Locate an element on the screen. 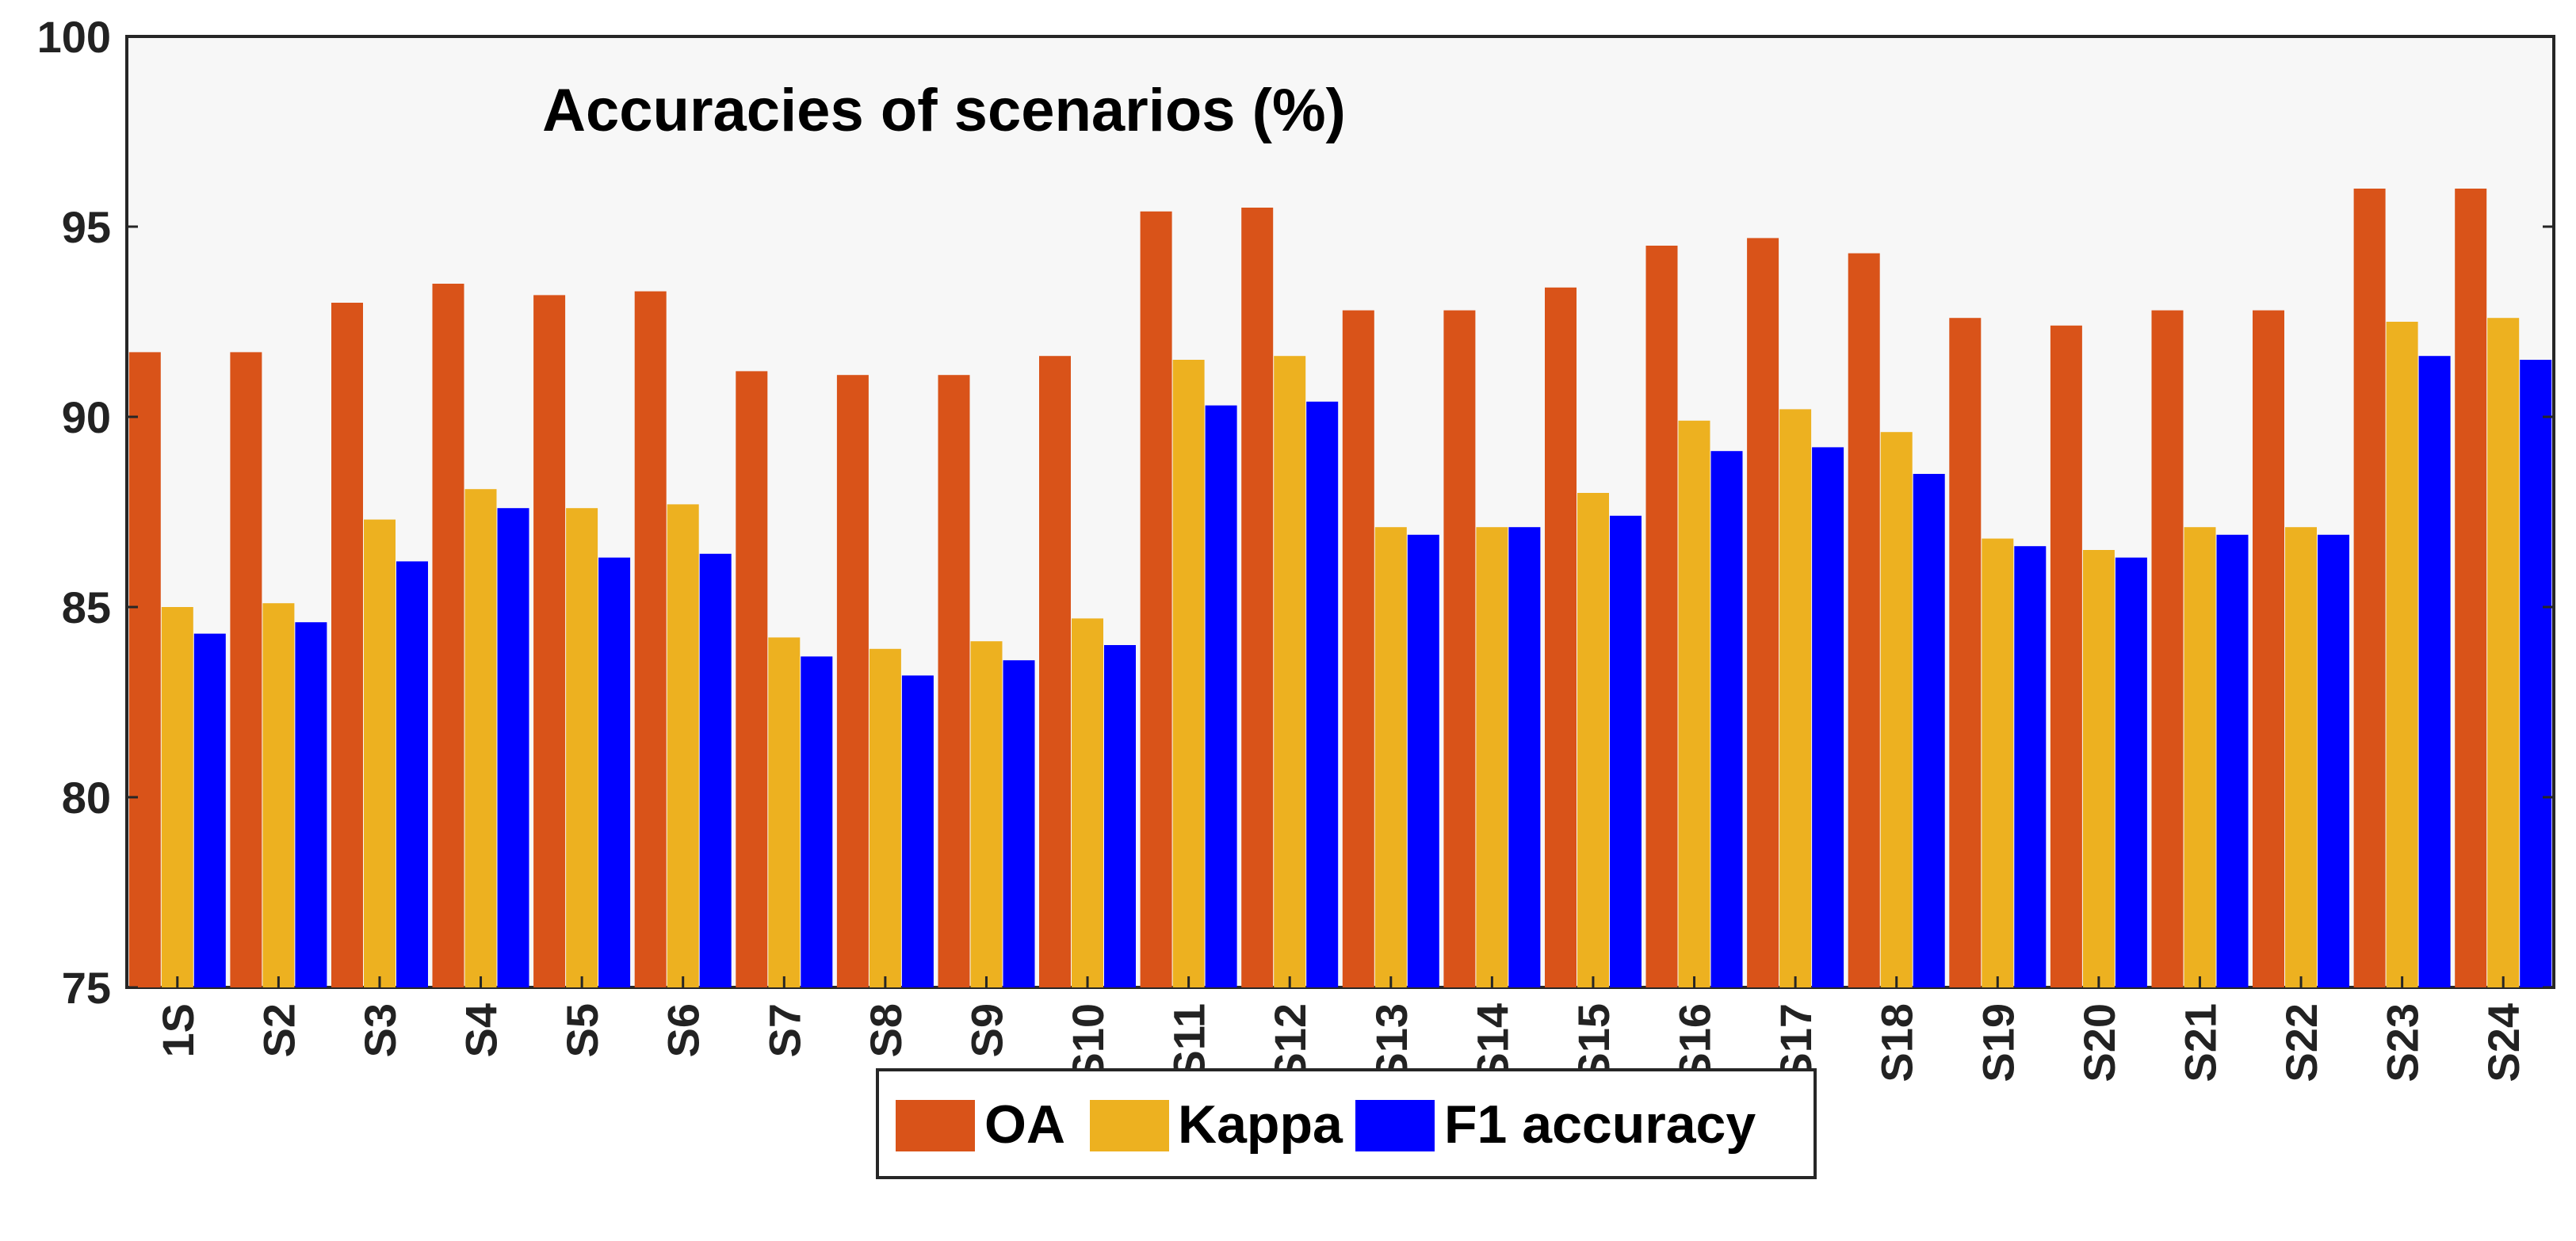 The height and width of the screenshot is (1241, 2576). bar-f1-accuracy-s10 is located at coordinates (1120, 816).